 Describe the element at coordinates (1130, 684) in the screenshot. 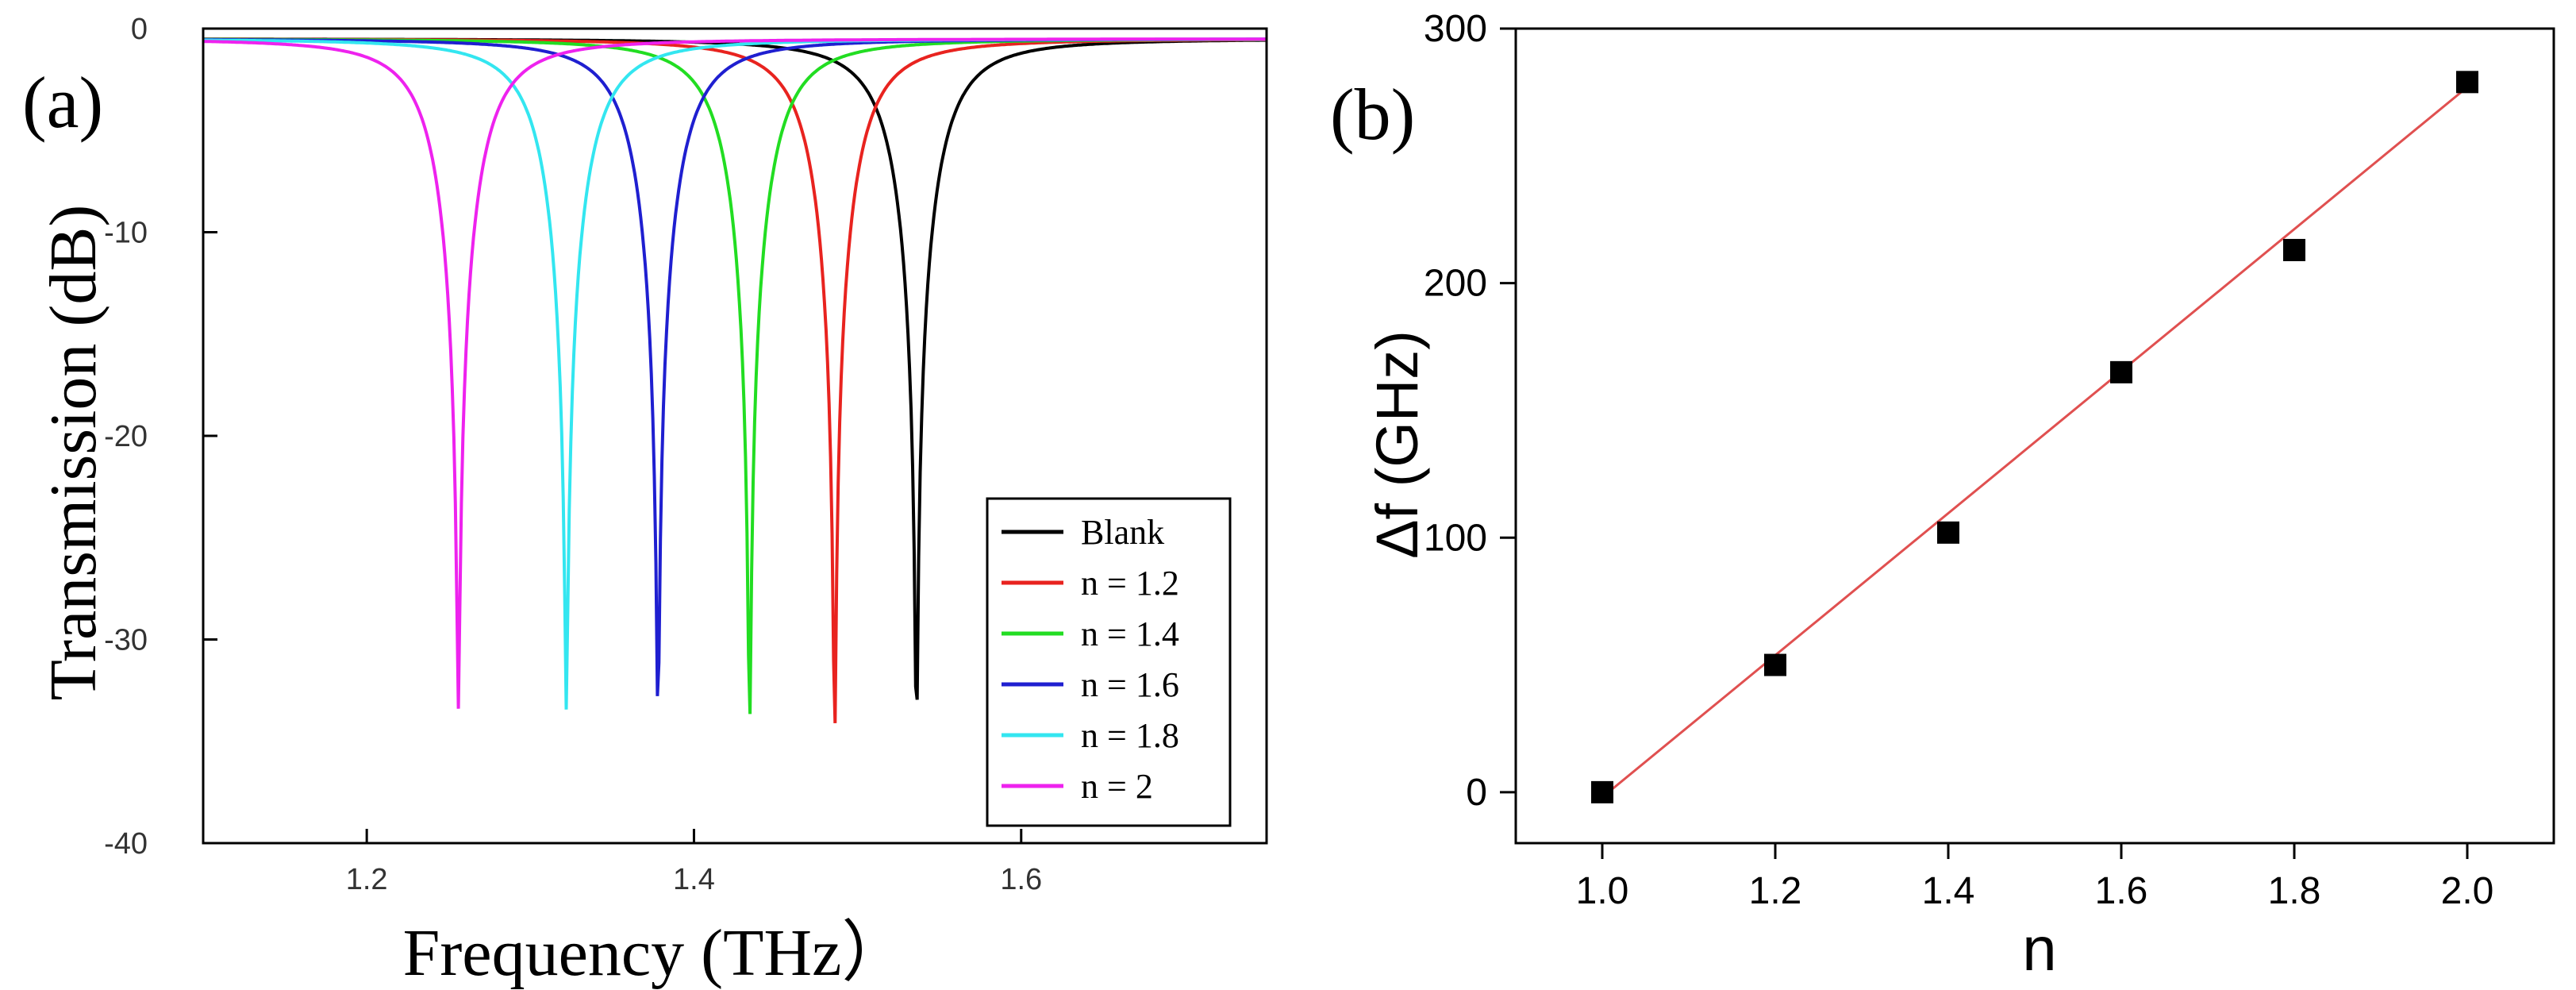

I see `legend-entry-label: n = 1.6` at that location.